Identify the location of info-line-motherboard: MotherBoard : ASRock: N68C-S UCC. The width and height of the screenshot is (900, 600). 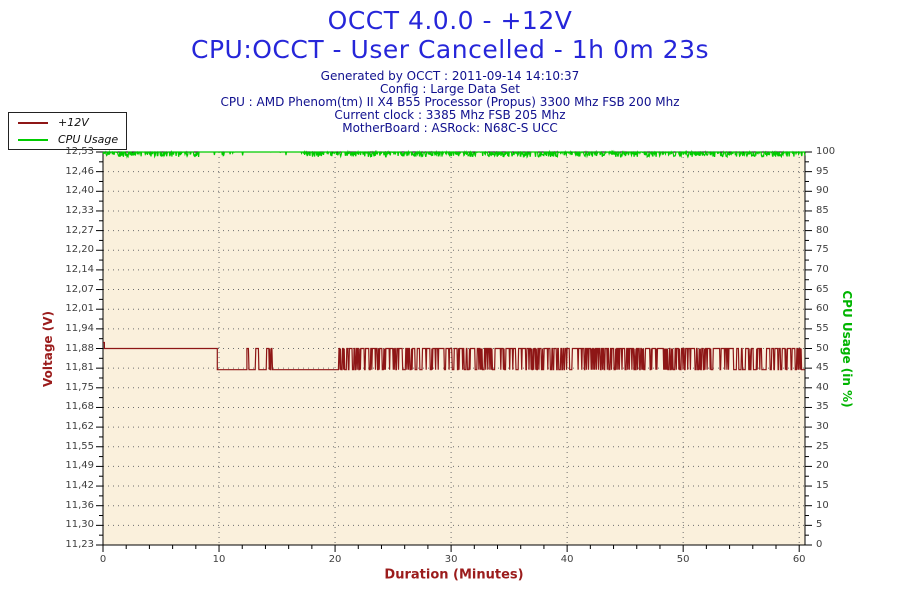
(450, 128).